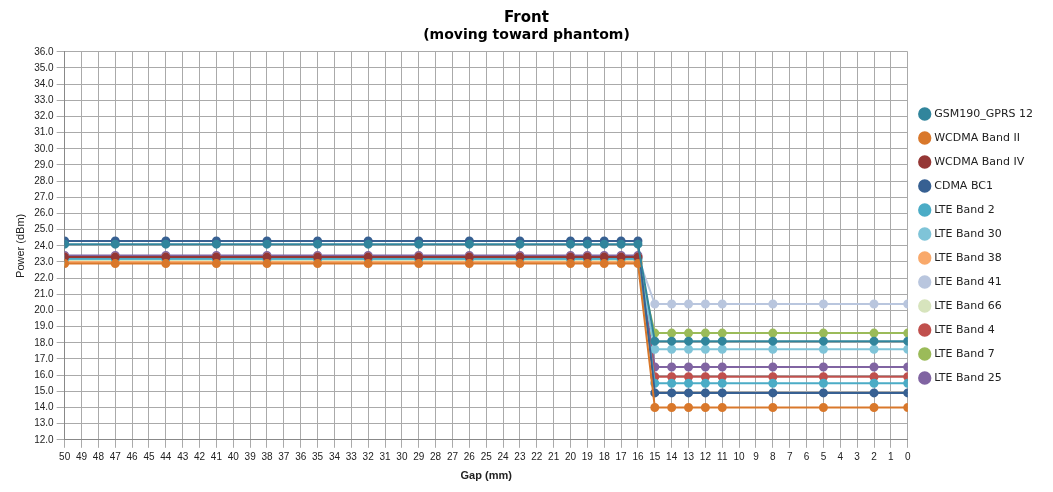 The image size is (1053, 492). What do you see at coordinates (452, 456) in the screenshot?
I see `x-tick-label: 27` at bounding box center [452, 456].